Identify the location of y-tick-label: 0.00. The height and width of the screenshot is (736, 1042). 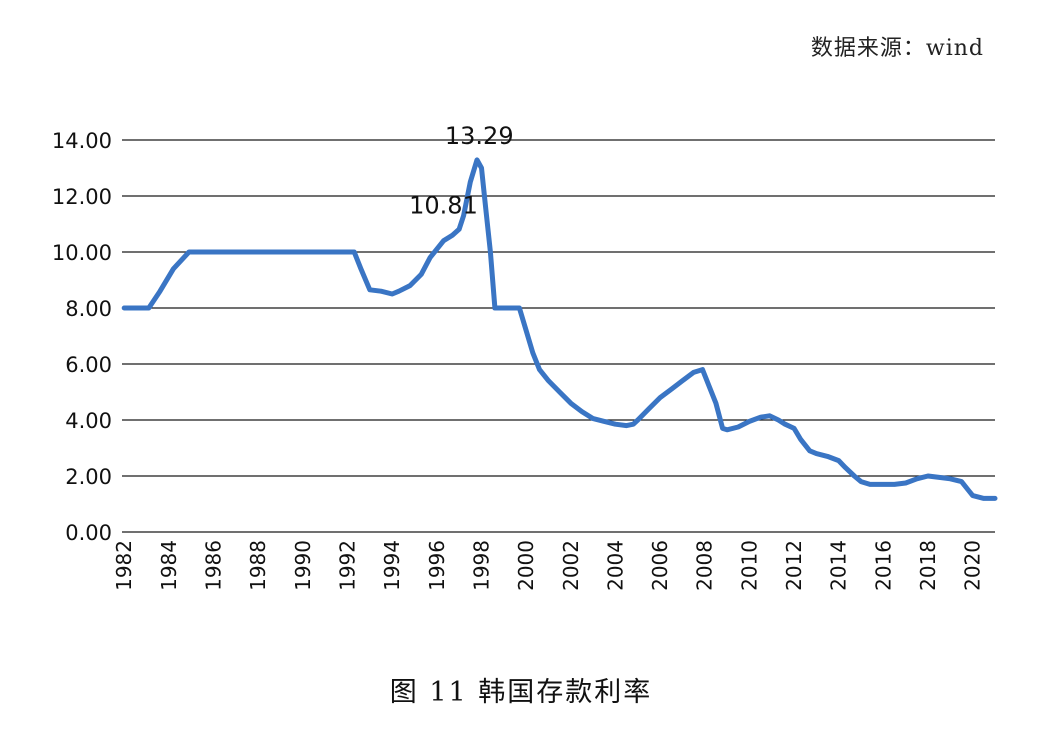
(88, 533).